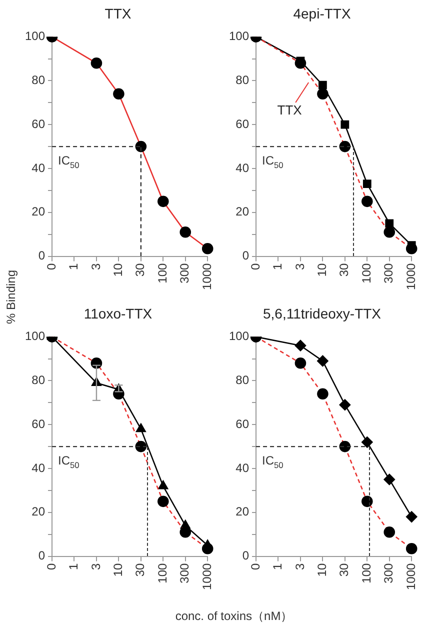  Describe the element at coordinates (322, 313) in the screenshot. I see `chart-title: 5,6,11trideoxy-TTX` at that location.